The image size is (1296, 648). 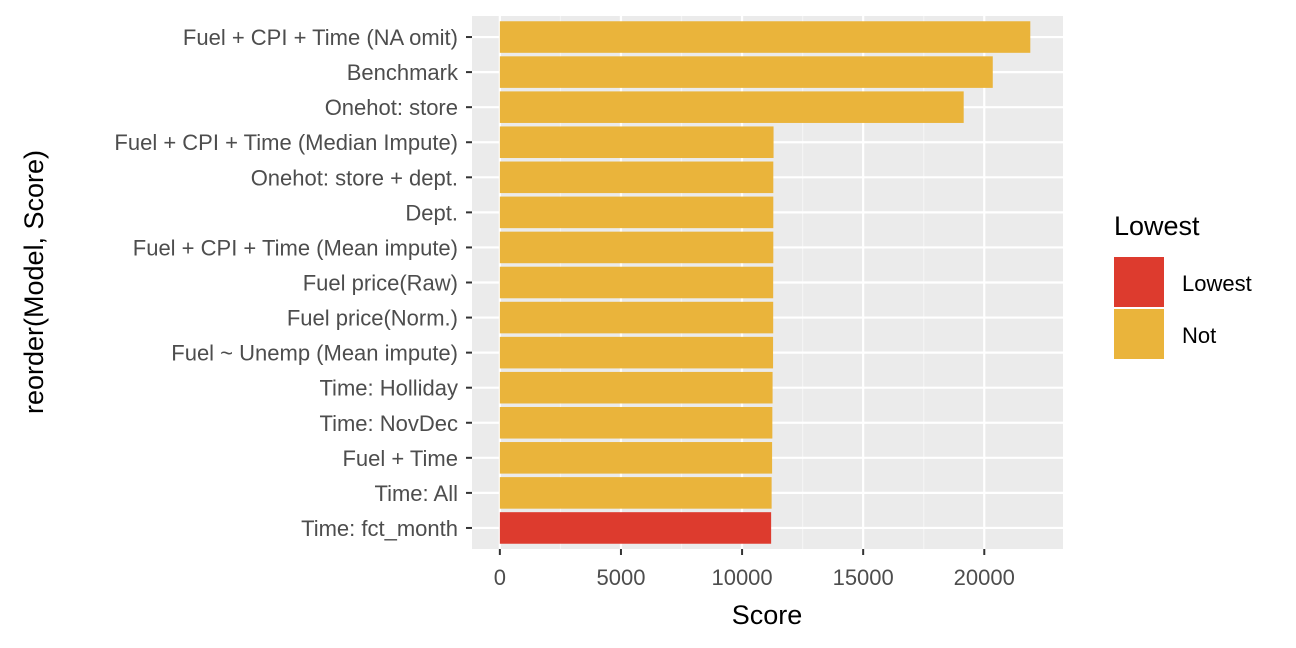 What do you see at coordinates (34, 282) in the screenshot?
I see `y-axis-title: reorder(Model, Score)` at bounding box center [34, 282].